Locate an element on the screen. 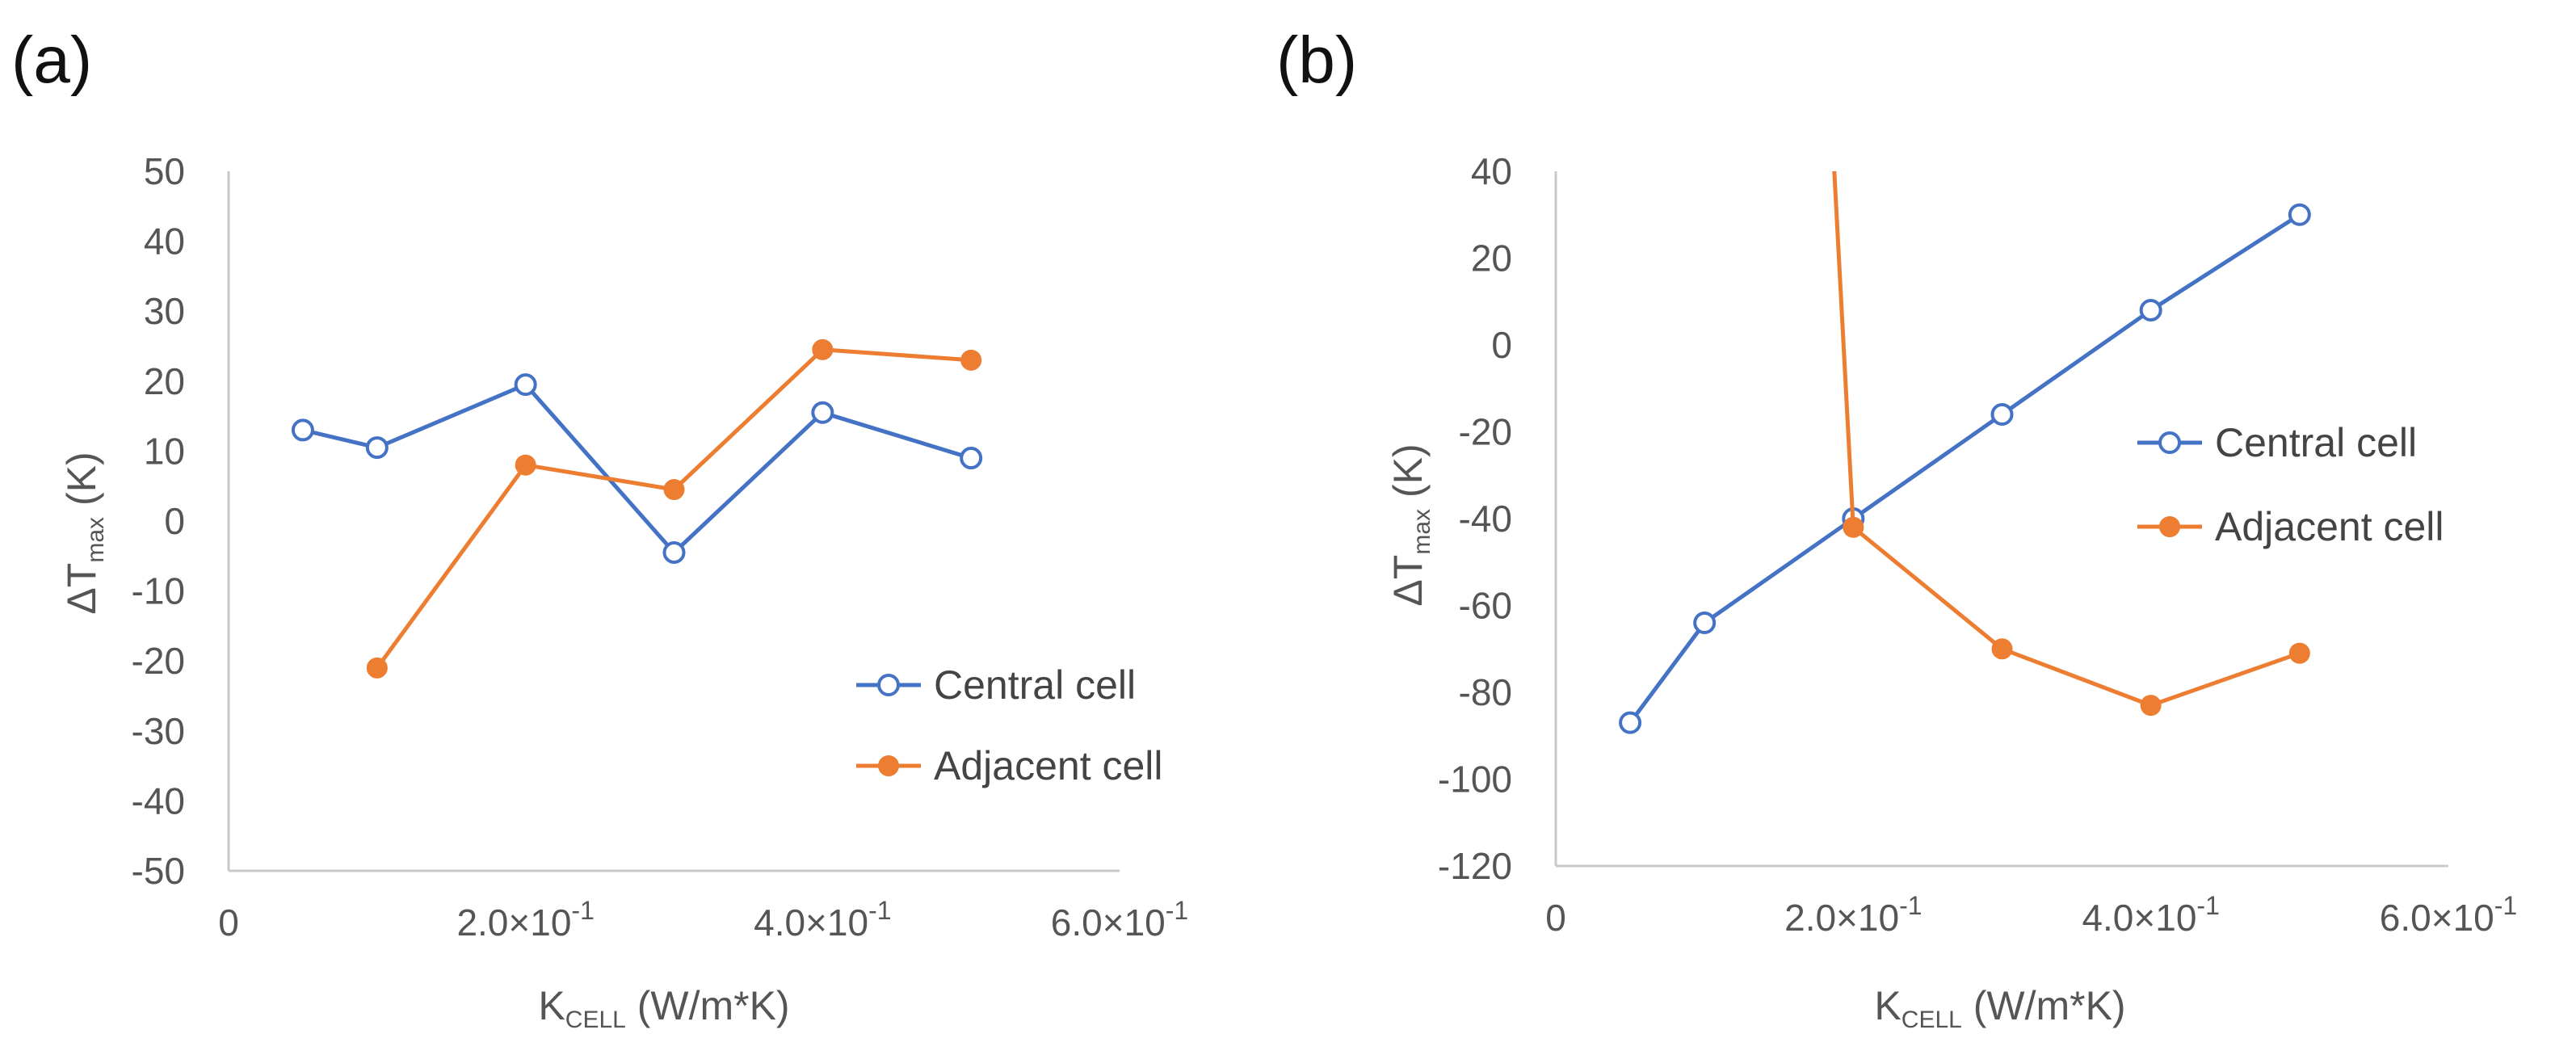 This screenshot has height=1055, width=2576. y-tick-label: 10 is located at coordinates (164, 451).